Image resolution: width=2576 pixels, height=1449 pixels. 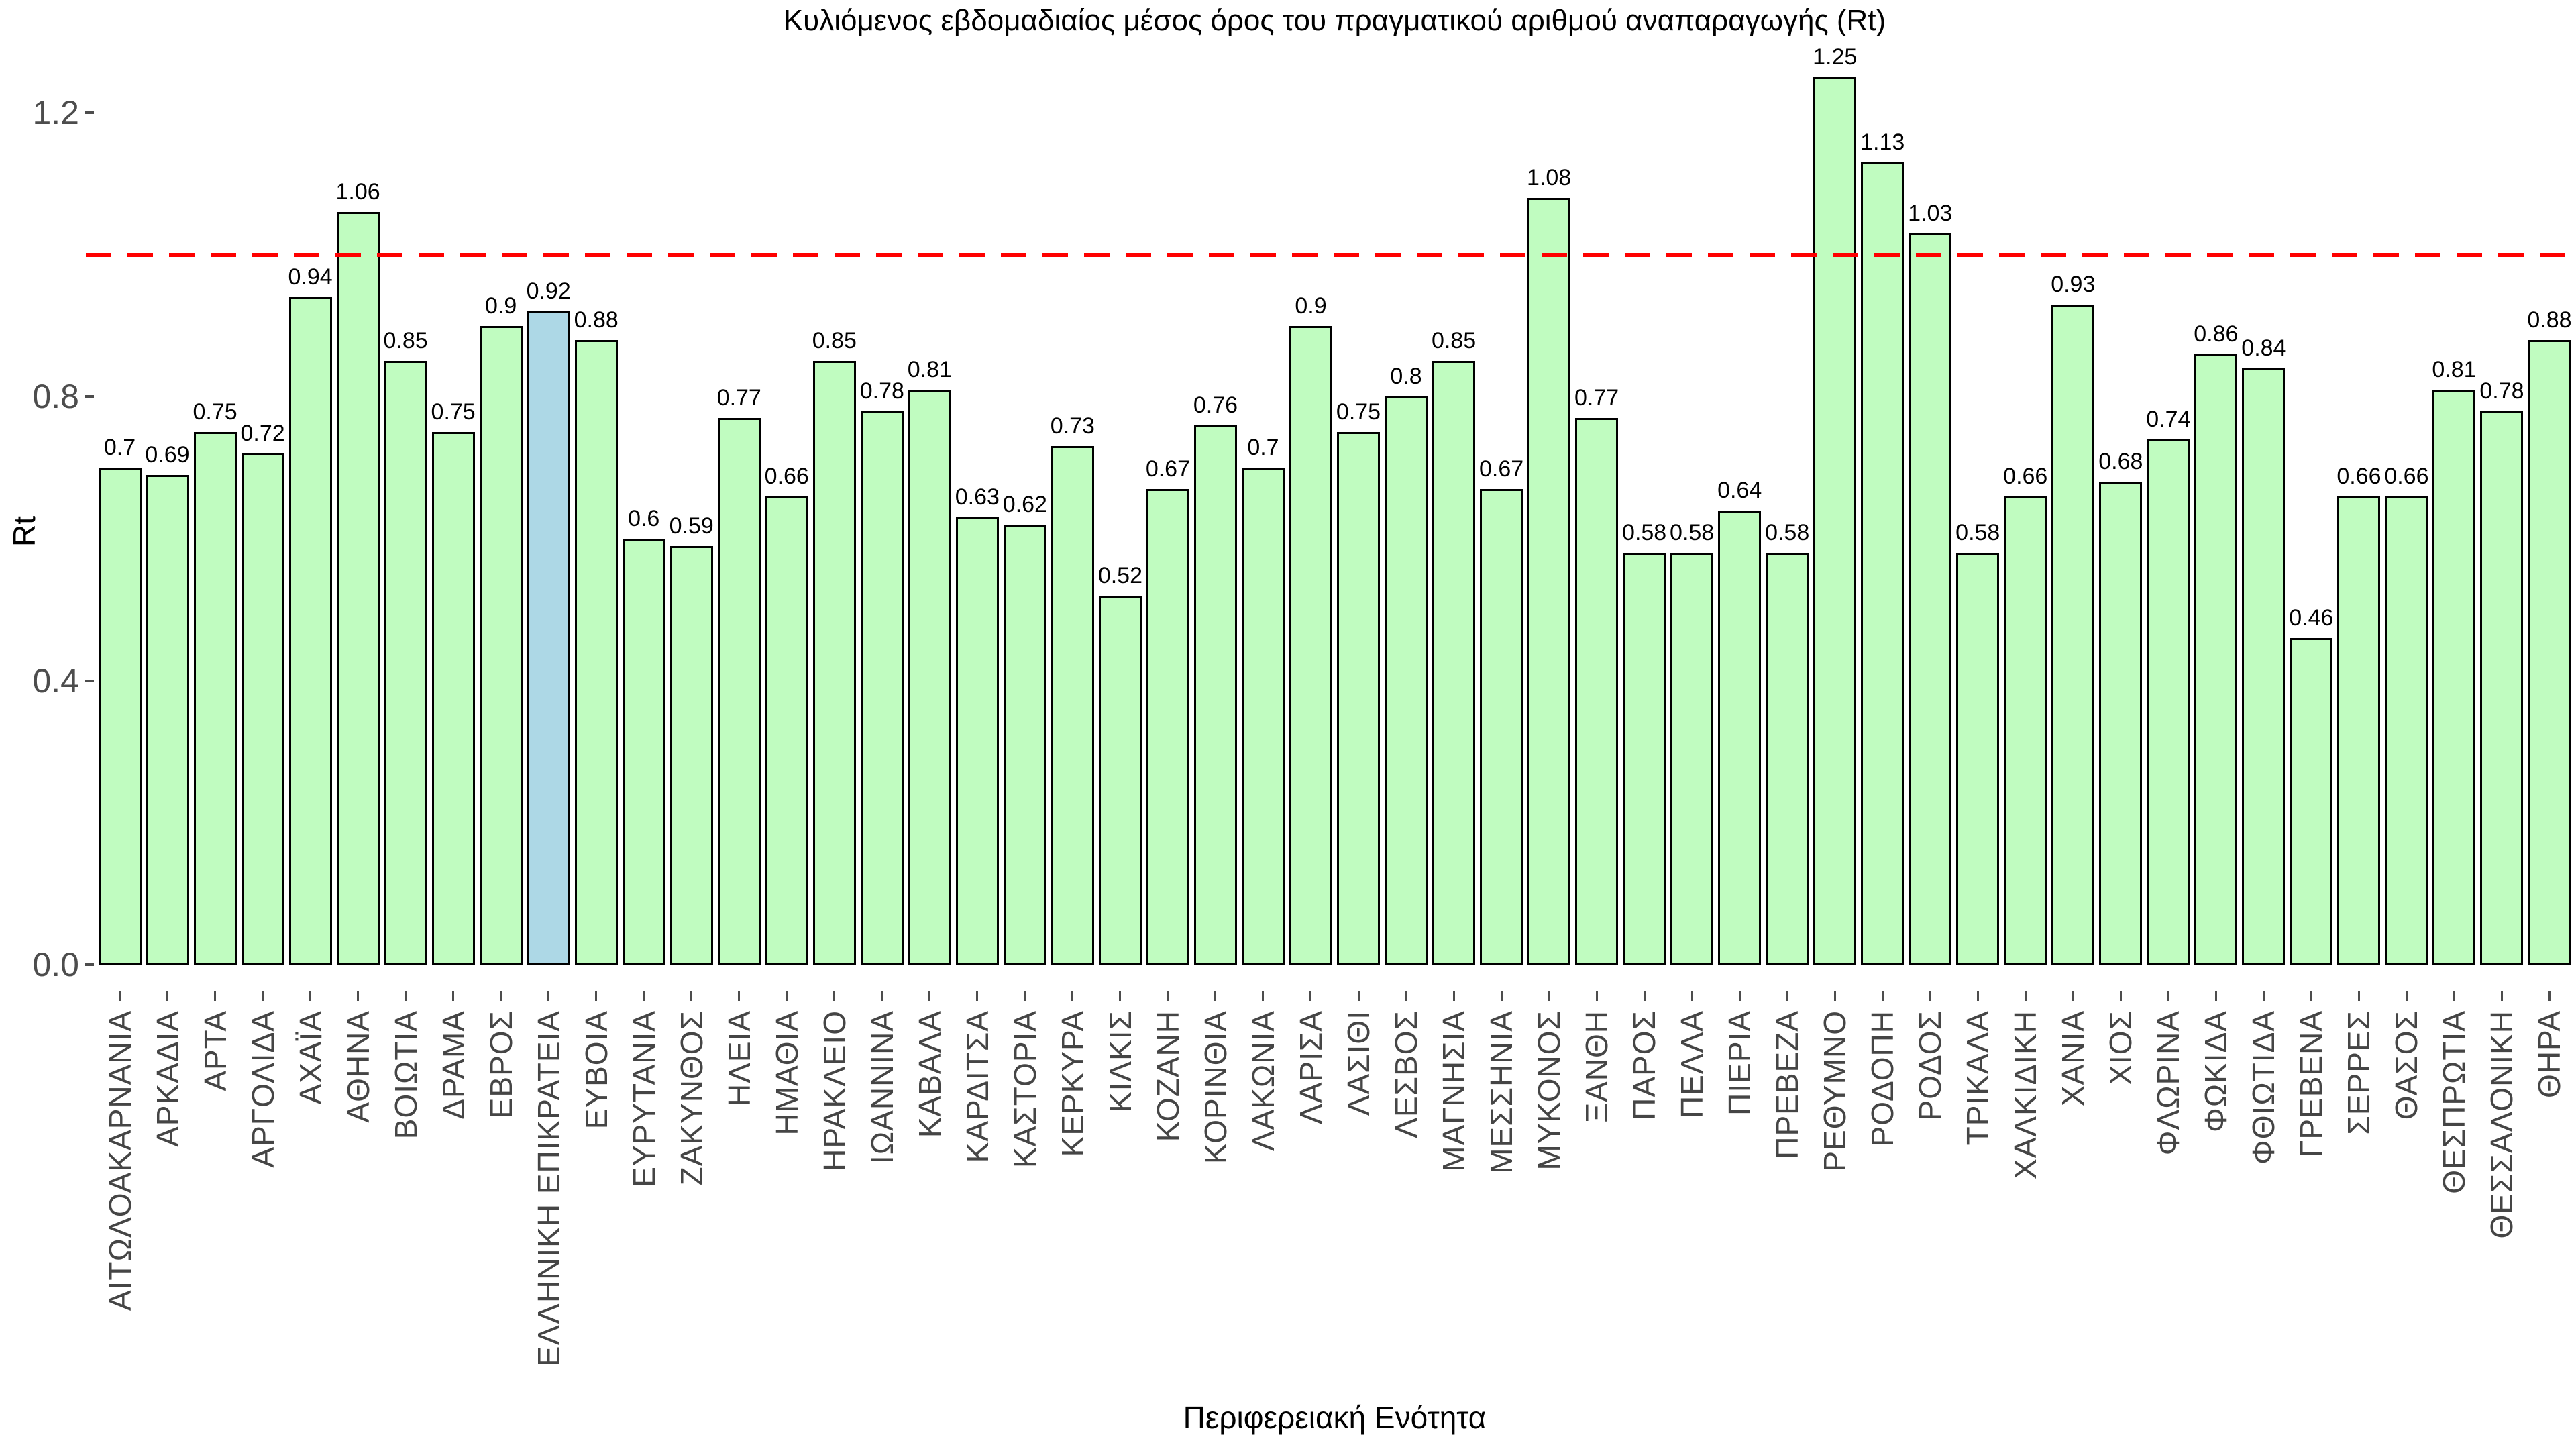 What do you see at coordinates (1072, 426) in the screenshot?
I see `bar-value-label: 0.73` at bounding box center [1072, 426].